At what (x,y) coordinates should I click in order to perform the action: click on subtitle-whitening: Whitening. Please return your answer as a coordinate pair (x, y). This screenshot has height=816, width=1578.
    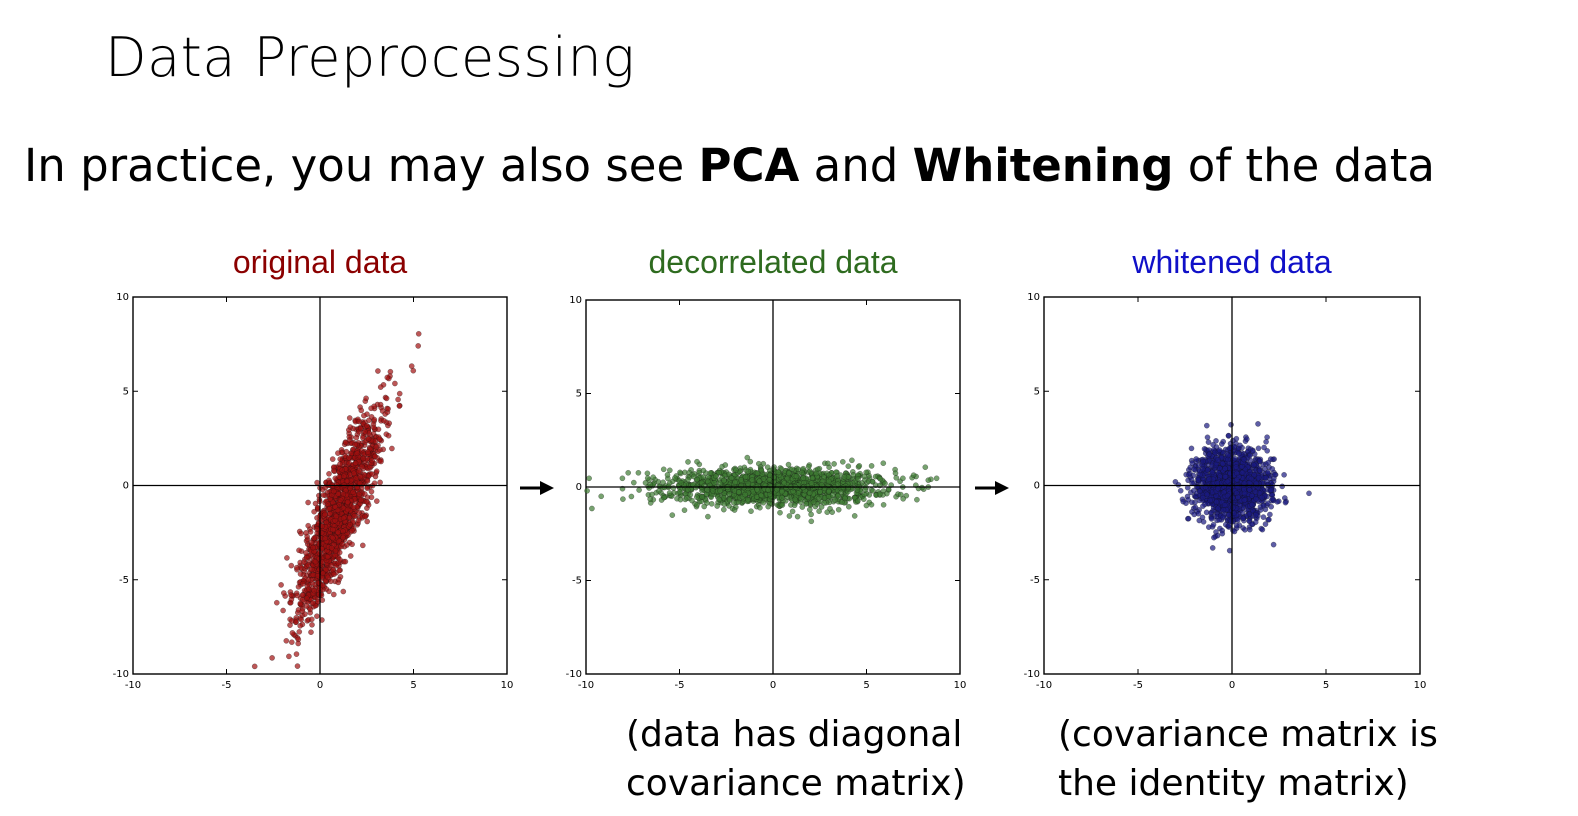
    Looking at the image, I should click on (1043, 165).